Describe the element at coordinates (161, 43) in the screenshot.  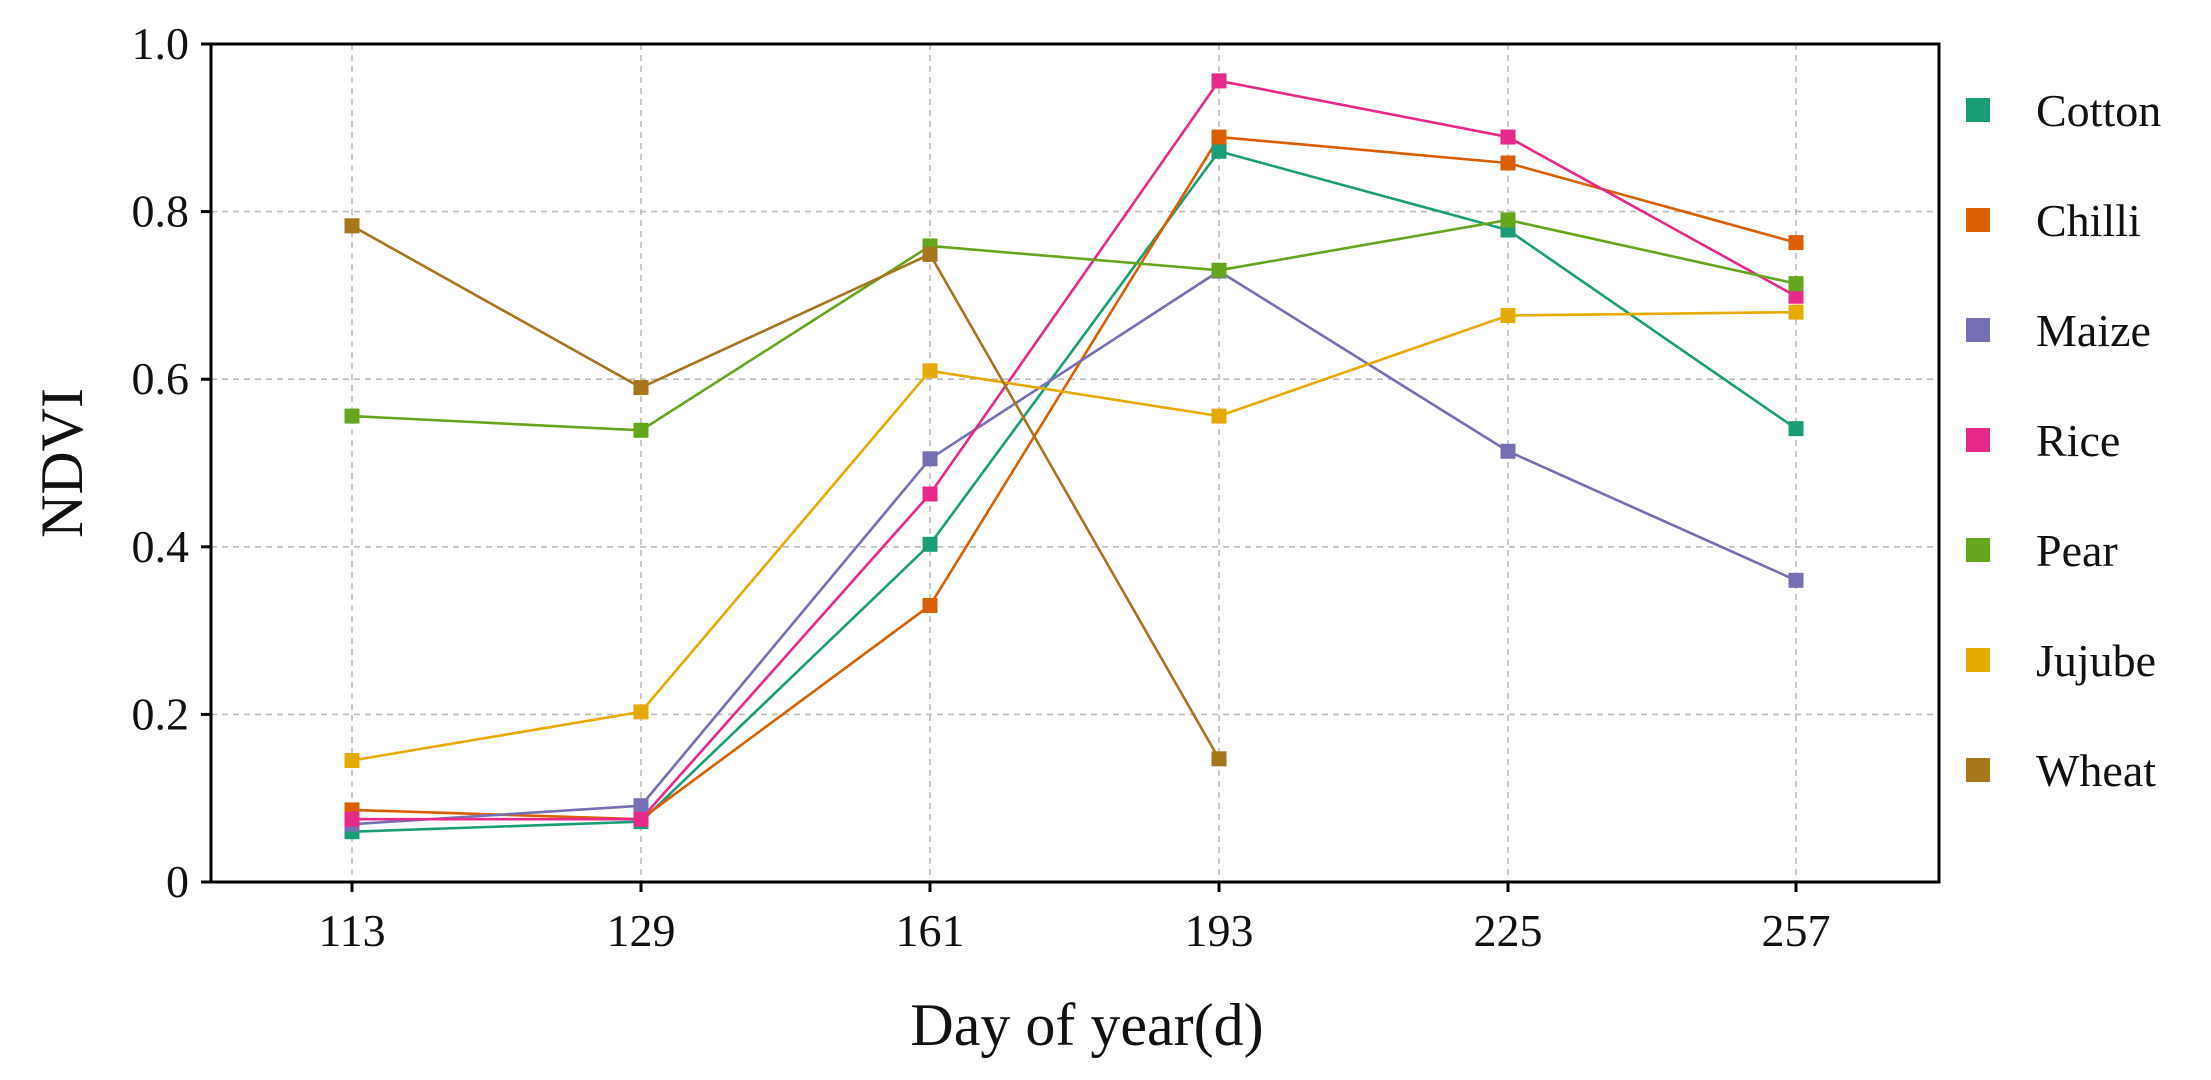
I see `y-tick-label: 1.0` at that location.